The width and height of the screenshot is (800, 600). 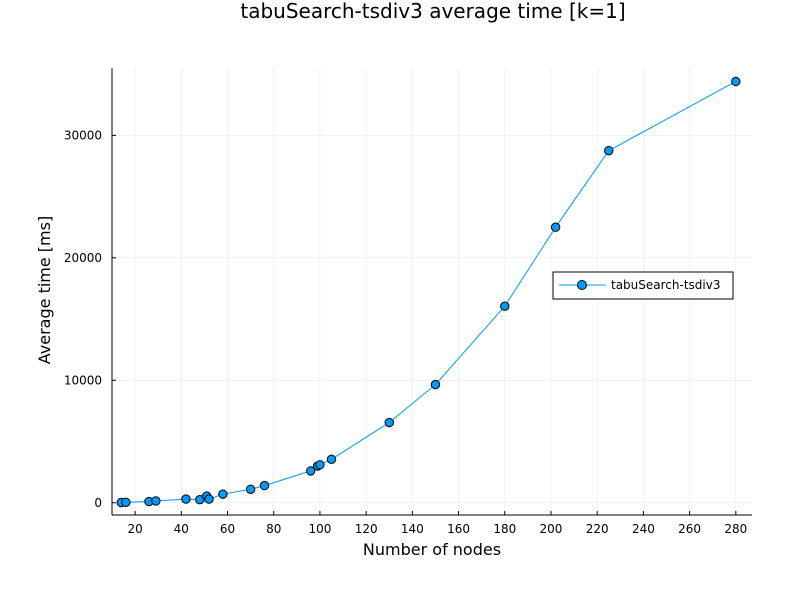 What do you see at coordinates (134, 529) in the screenshot?
I see `x-tick-label: 20` at bounding box center [134, 529].